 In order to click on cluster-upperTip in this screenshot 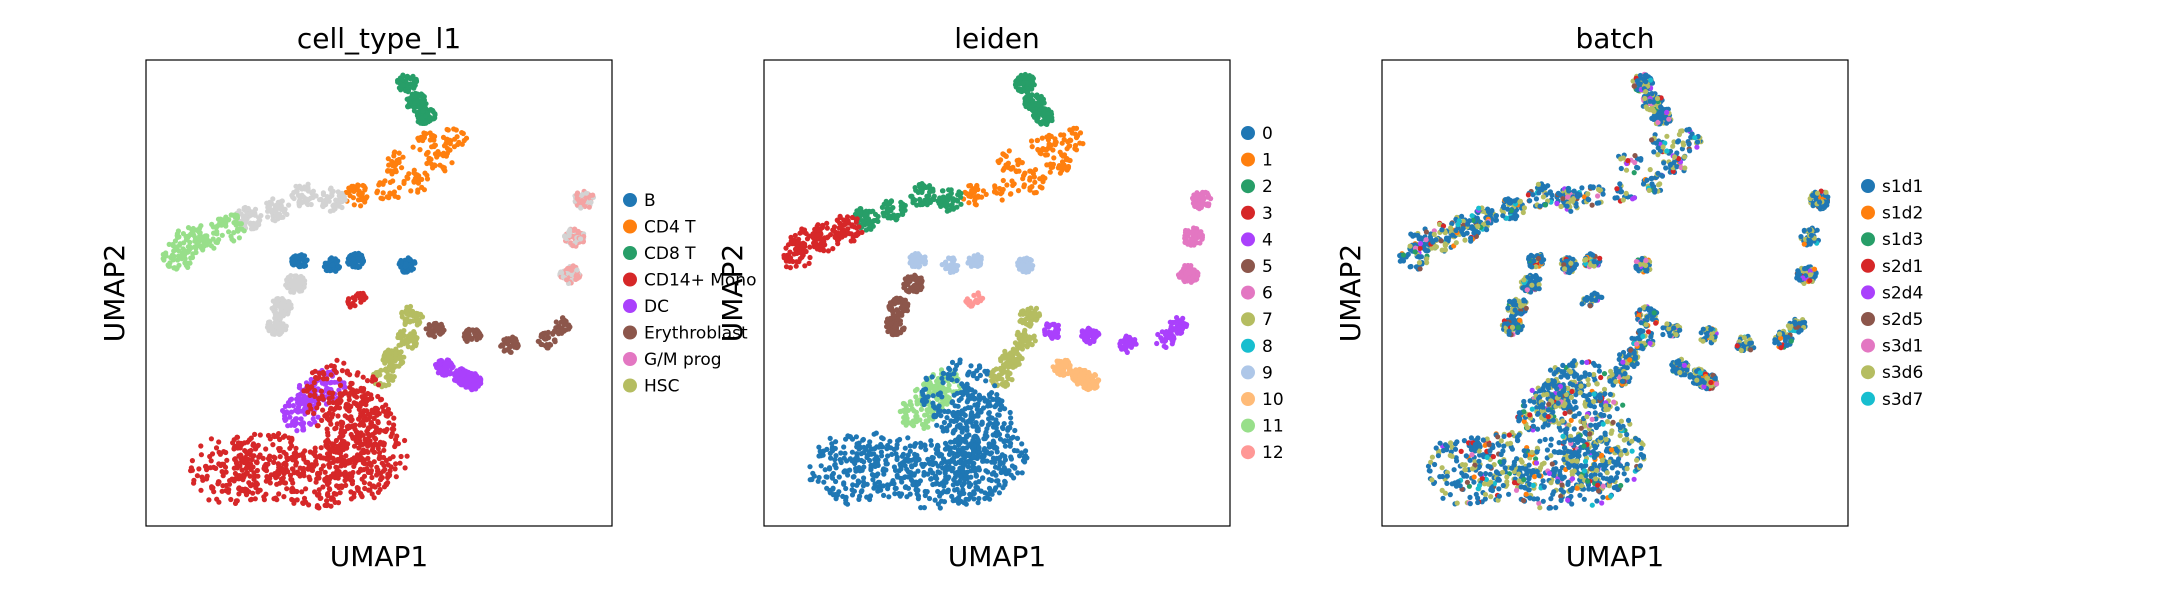, I will do `click(1033, 99)`.